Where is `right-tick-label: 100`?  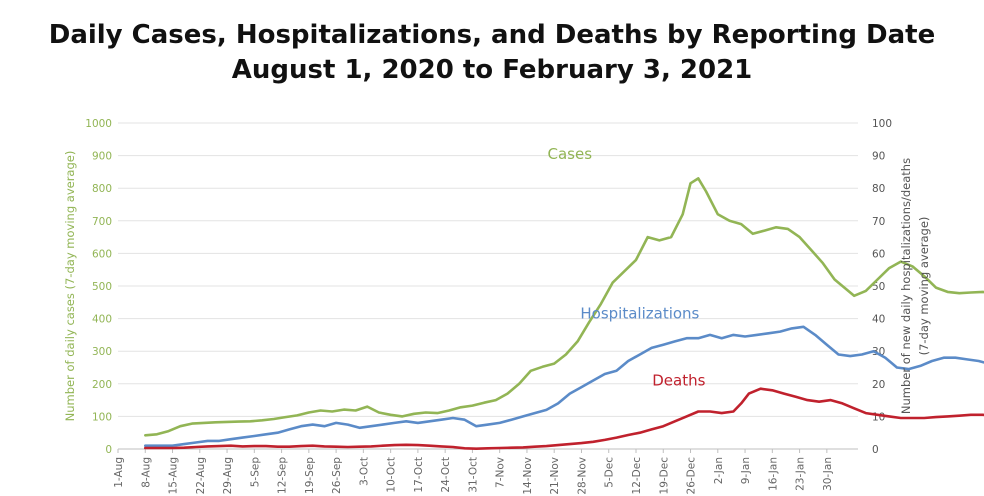 right-tick-label: 100 is located at coordinates (882, 124).